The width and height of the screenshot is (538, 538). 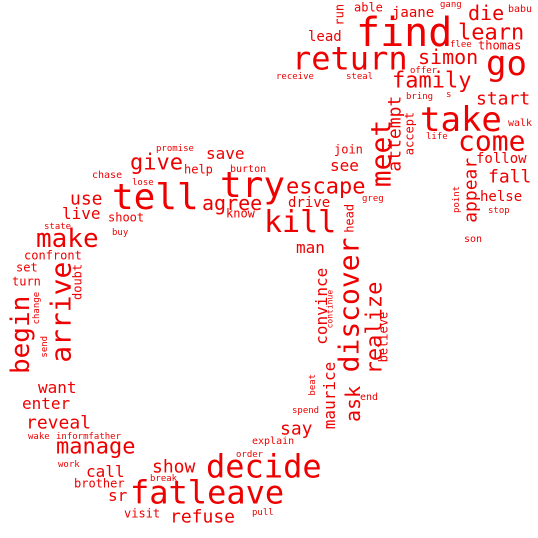 What do you see at coordinates (57, 387) in the screenshot?
I see `word-want: want` at bounding box center [57, 387].